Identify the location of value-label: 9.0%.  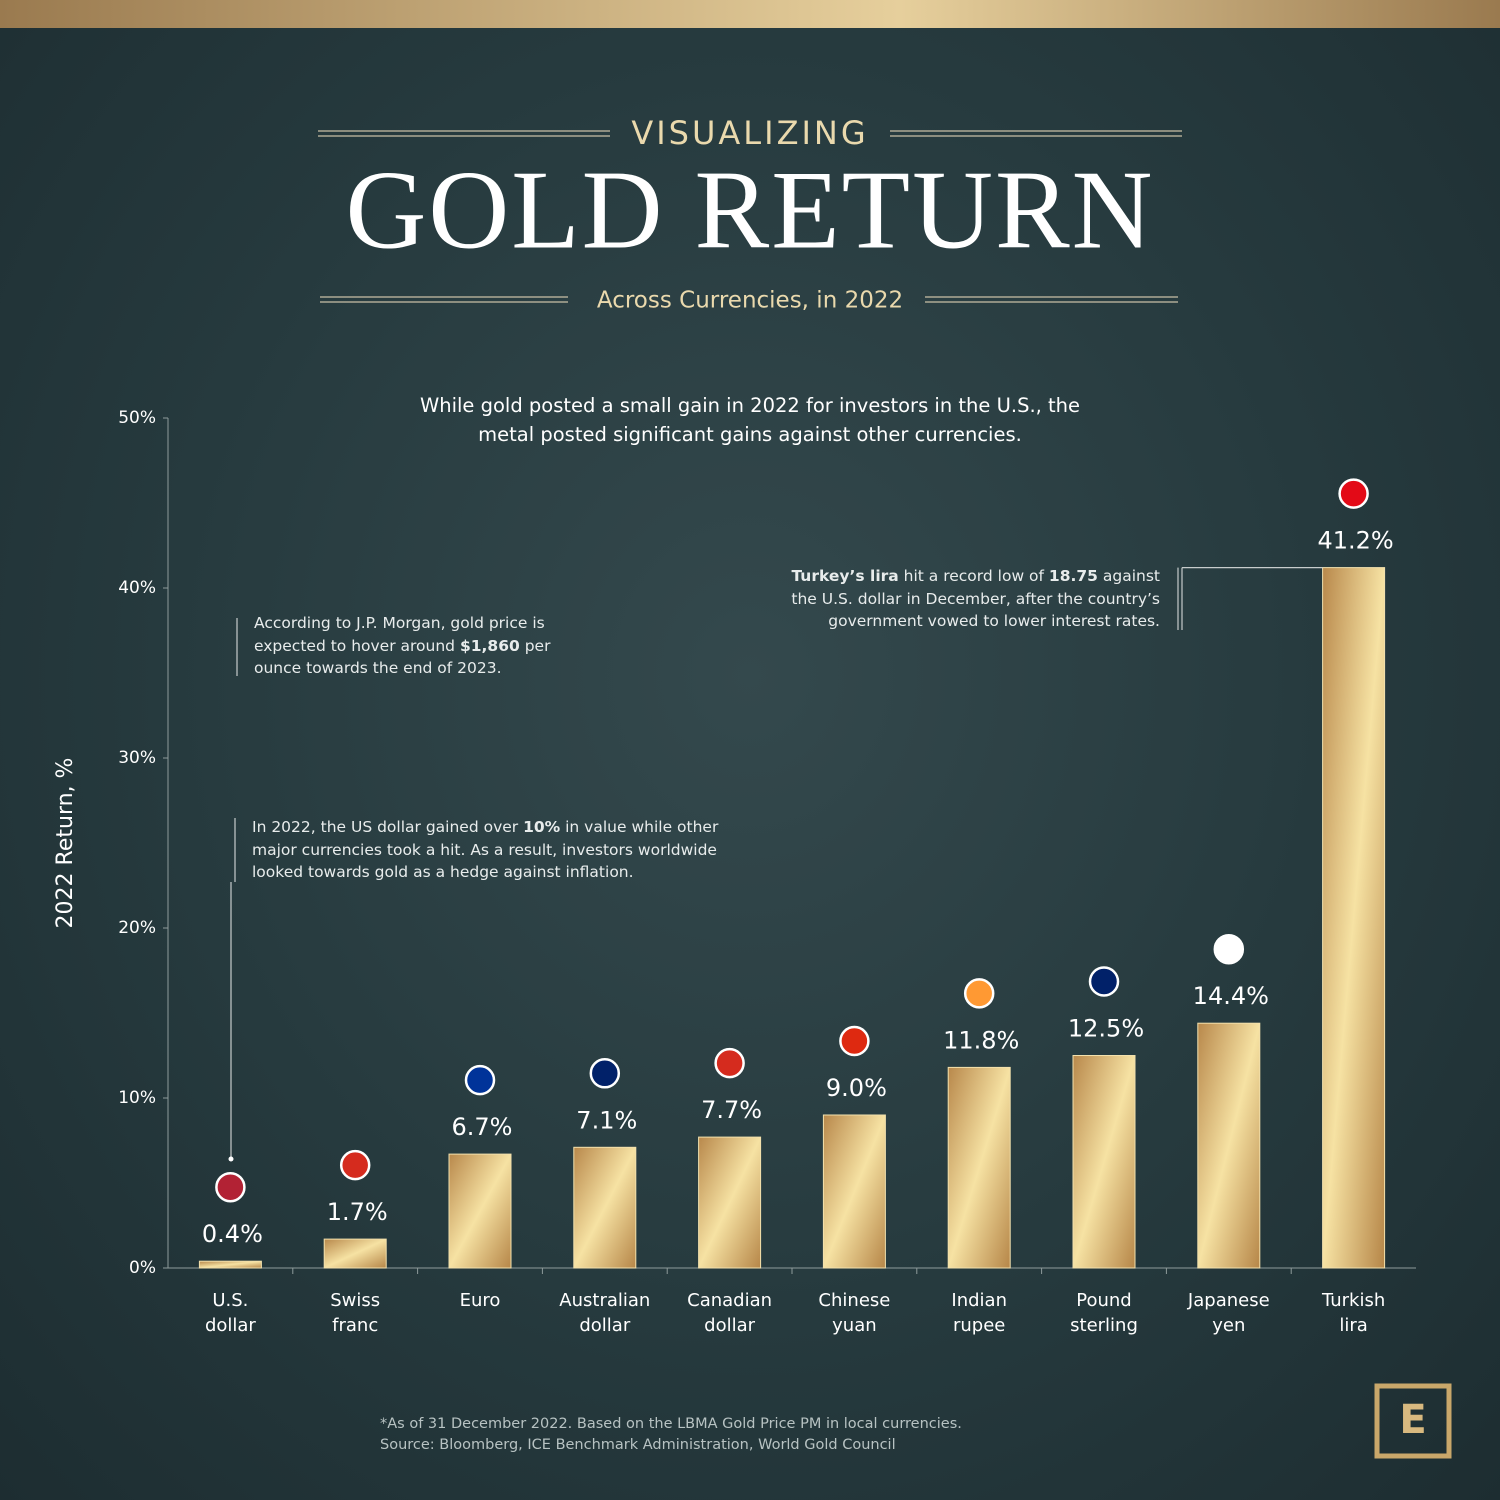
(856, 1088).